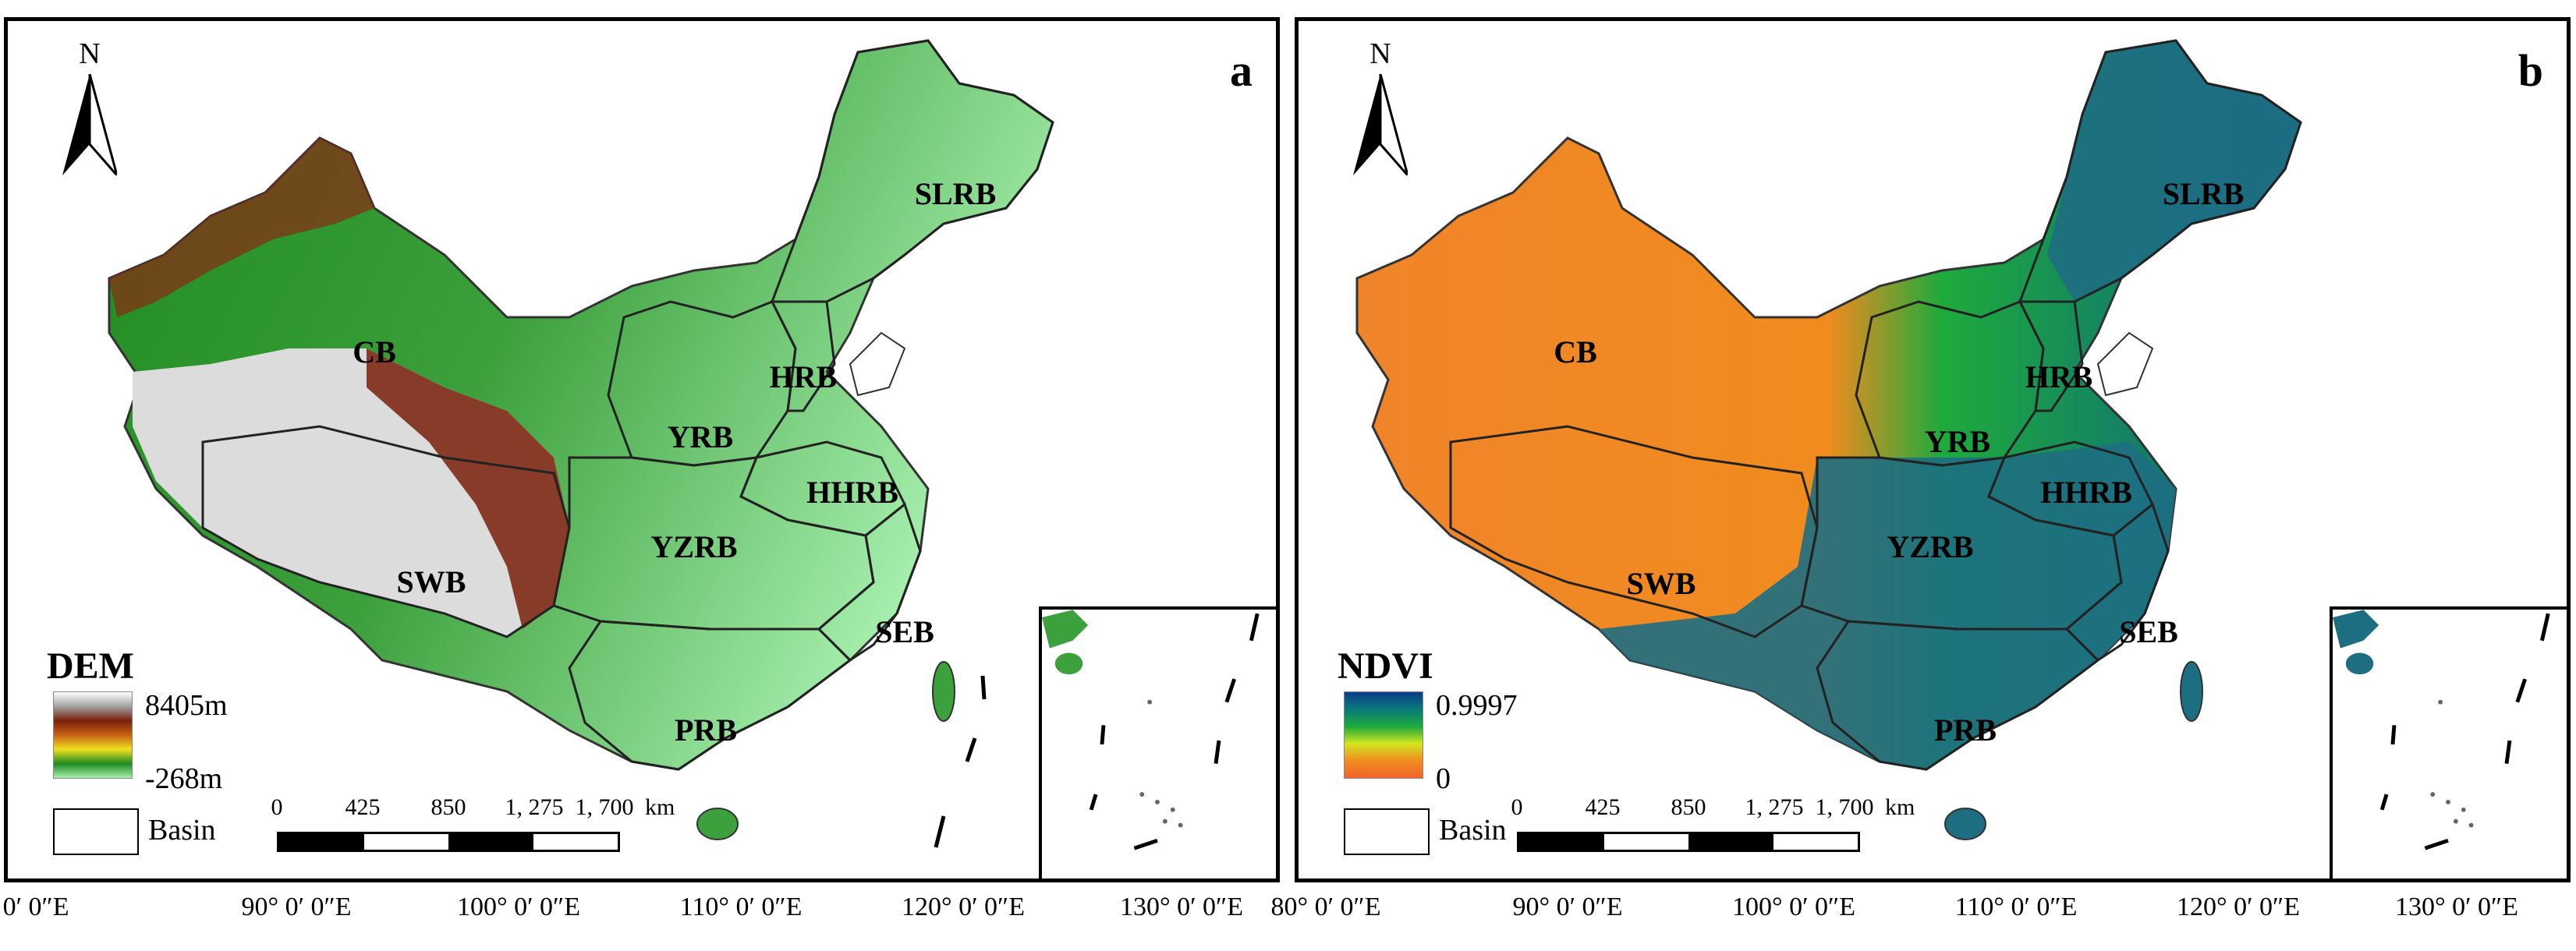  I want to click on sea-boundary-dashes, so click(960, 761).